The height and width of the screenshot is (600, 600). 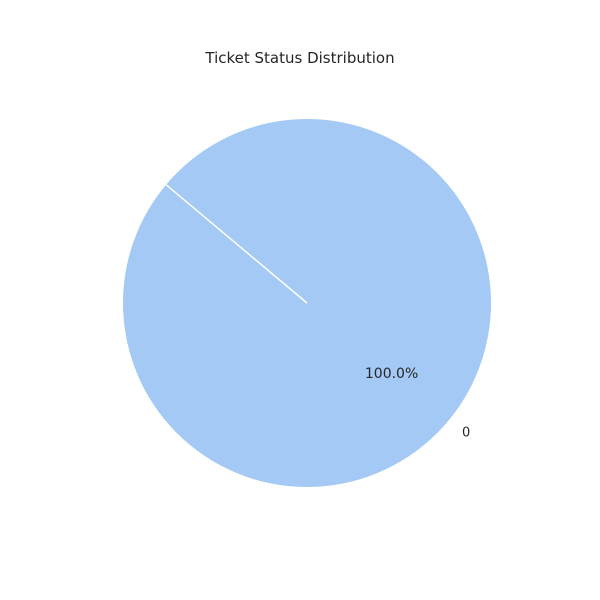 I want to click on pie-category-label: 0, so click(x=466, y=433).